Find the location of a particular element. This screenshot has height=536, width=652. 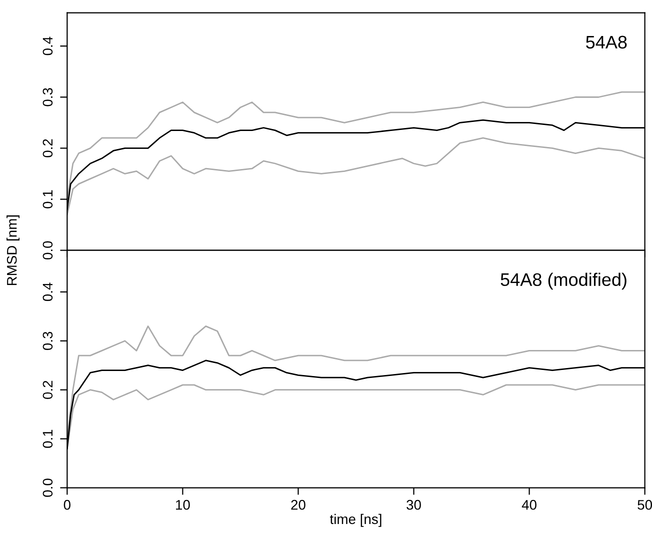

x-tick-label: 20 is located at coordinates (298, 505).